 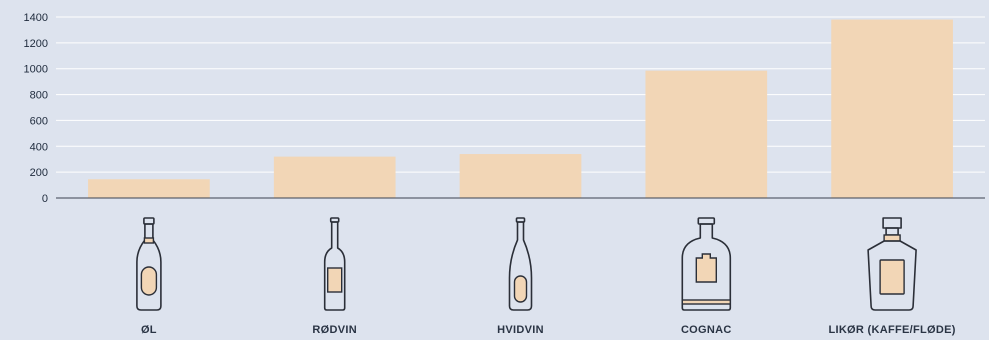 I want to click on y-tick-label: 600, so click(x=39, y=121).